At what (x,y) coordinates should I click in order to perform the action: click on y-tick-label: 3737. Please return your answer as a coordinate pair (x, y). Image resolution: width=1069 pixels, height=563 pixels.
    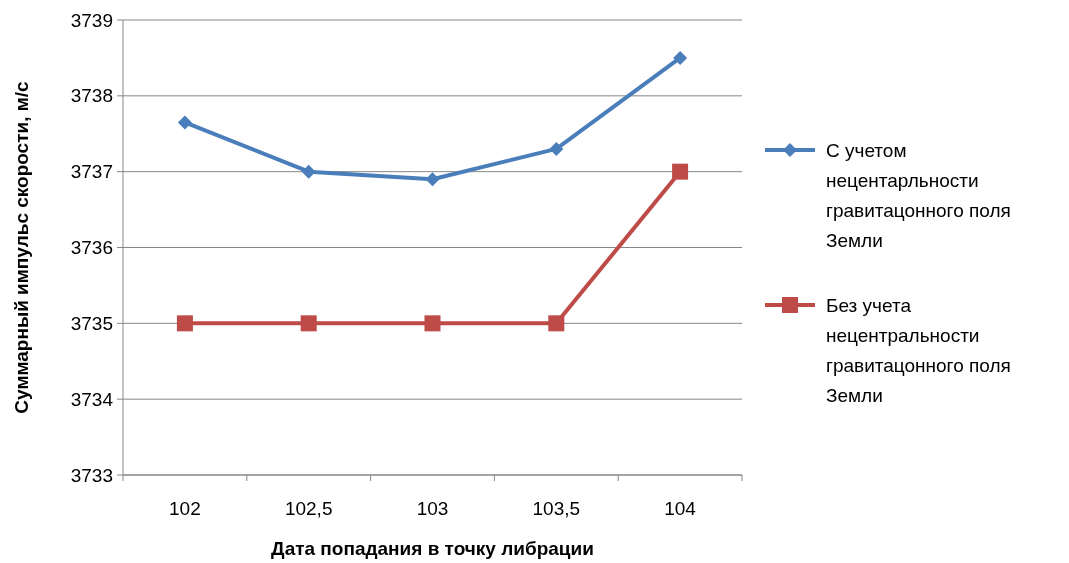
    Looking at the image, I should click on (91, 172).